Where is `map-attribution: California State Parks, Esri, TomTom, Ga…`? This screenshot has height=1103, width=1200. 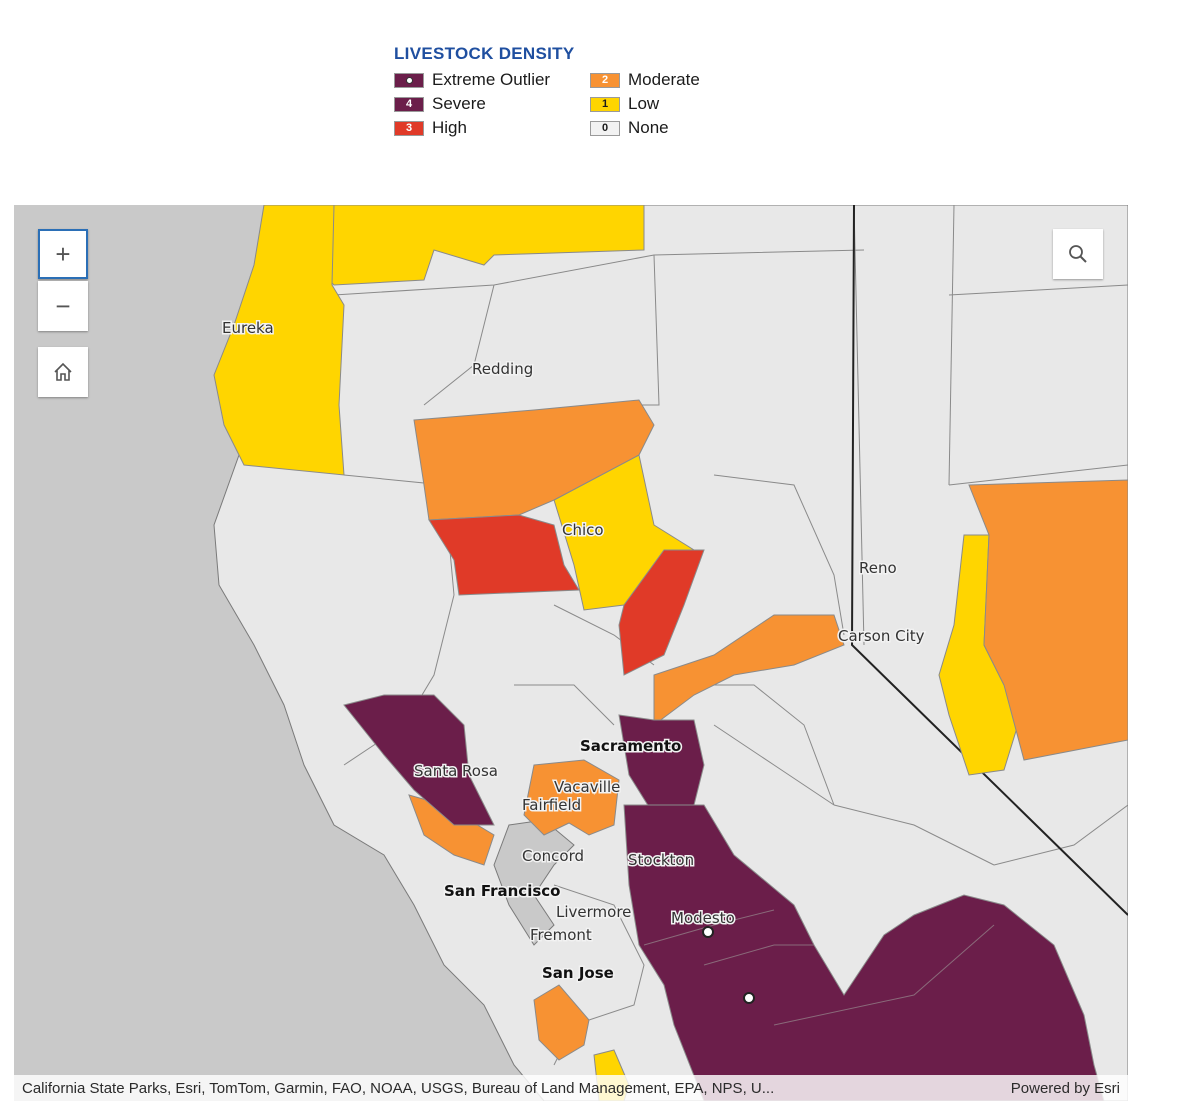 map-attribution: California State Parks, Esri, TomTom, Ga… is located at coordinates (571, 1088).